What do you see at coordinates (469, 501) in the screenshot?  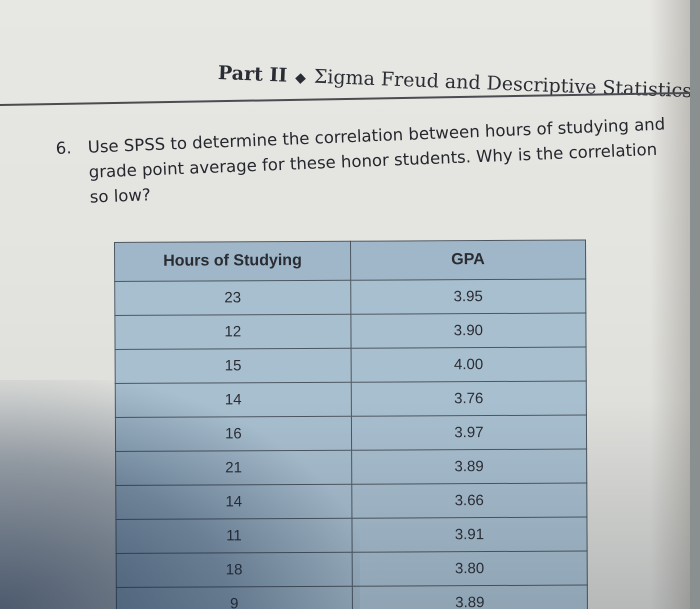 I see `gpa-cell: 3.66` at bounding box center [469, 501].